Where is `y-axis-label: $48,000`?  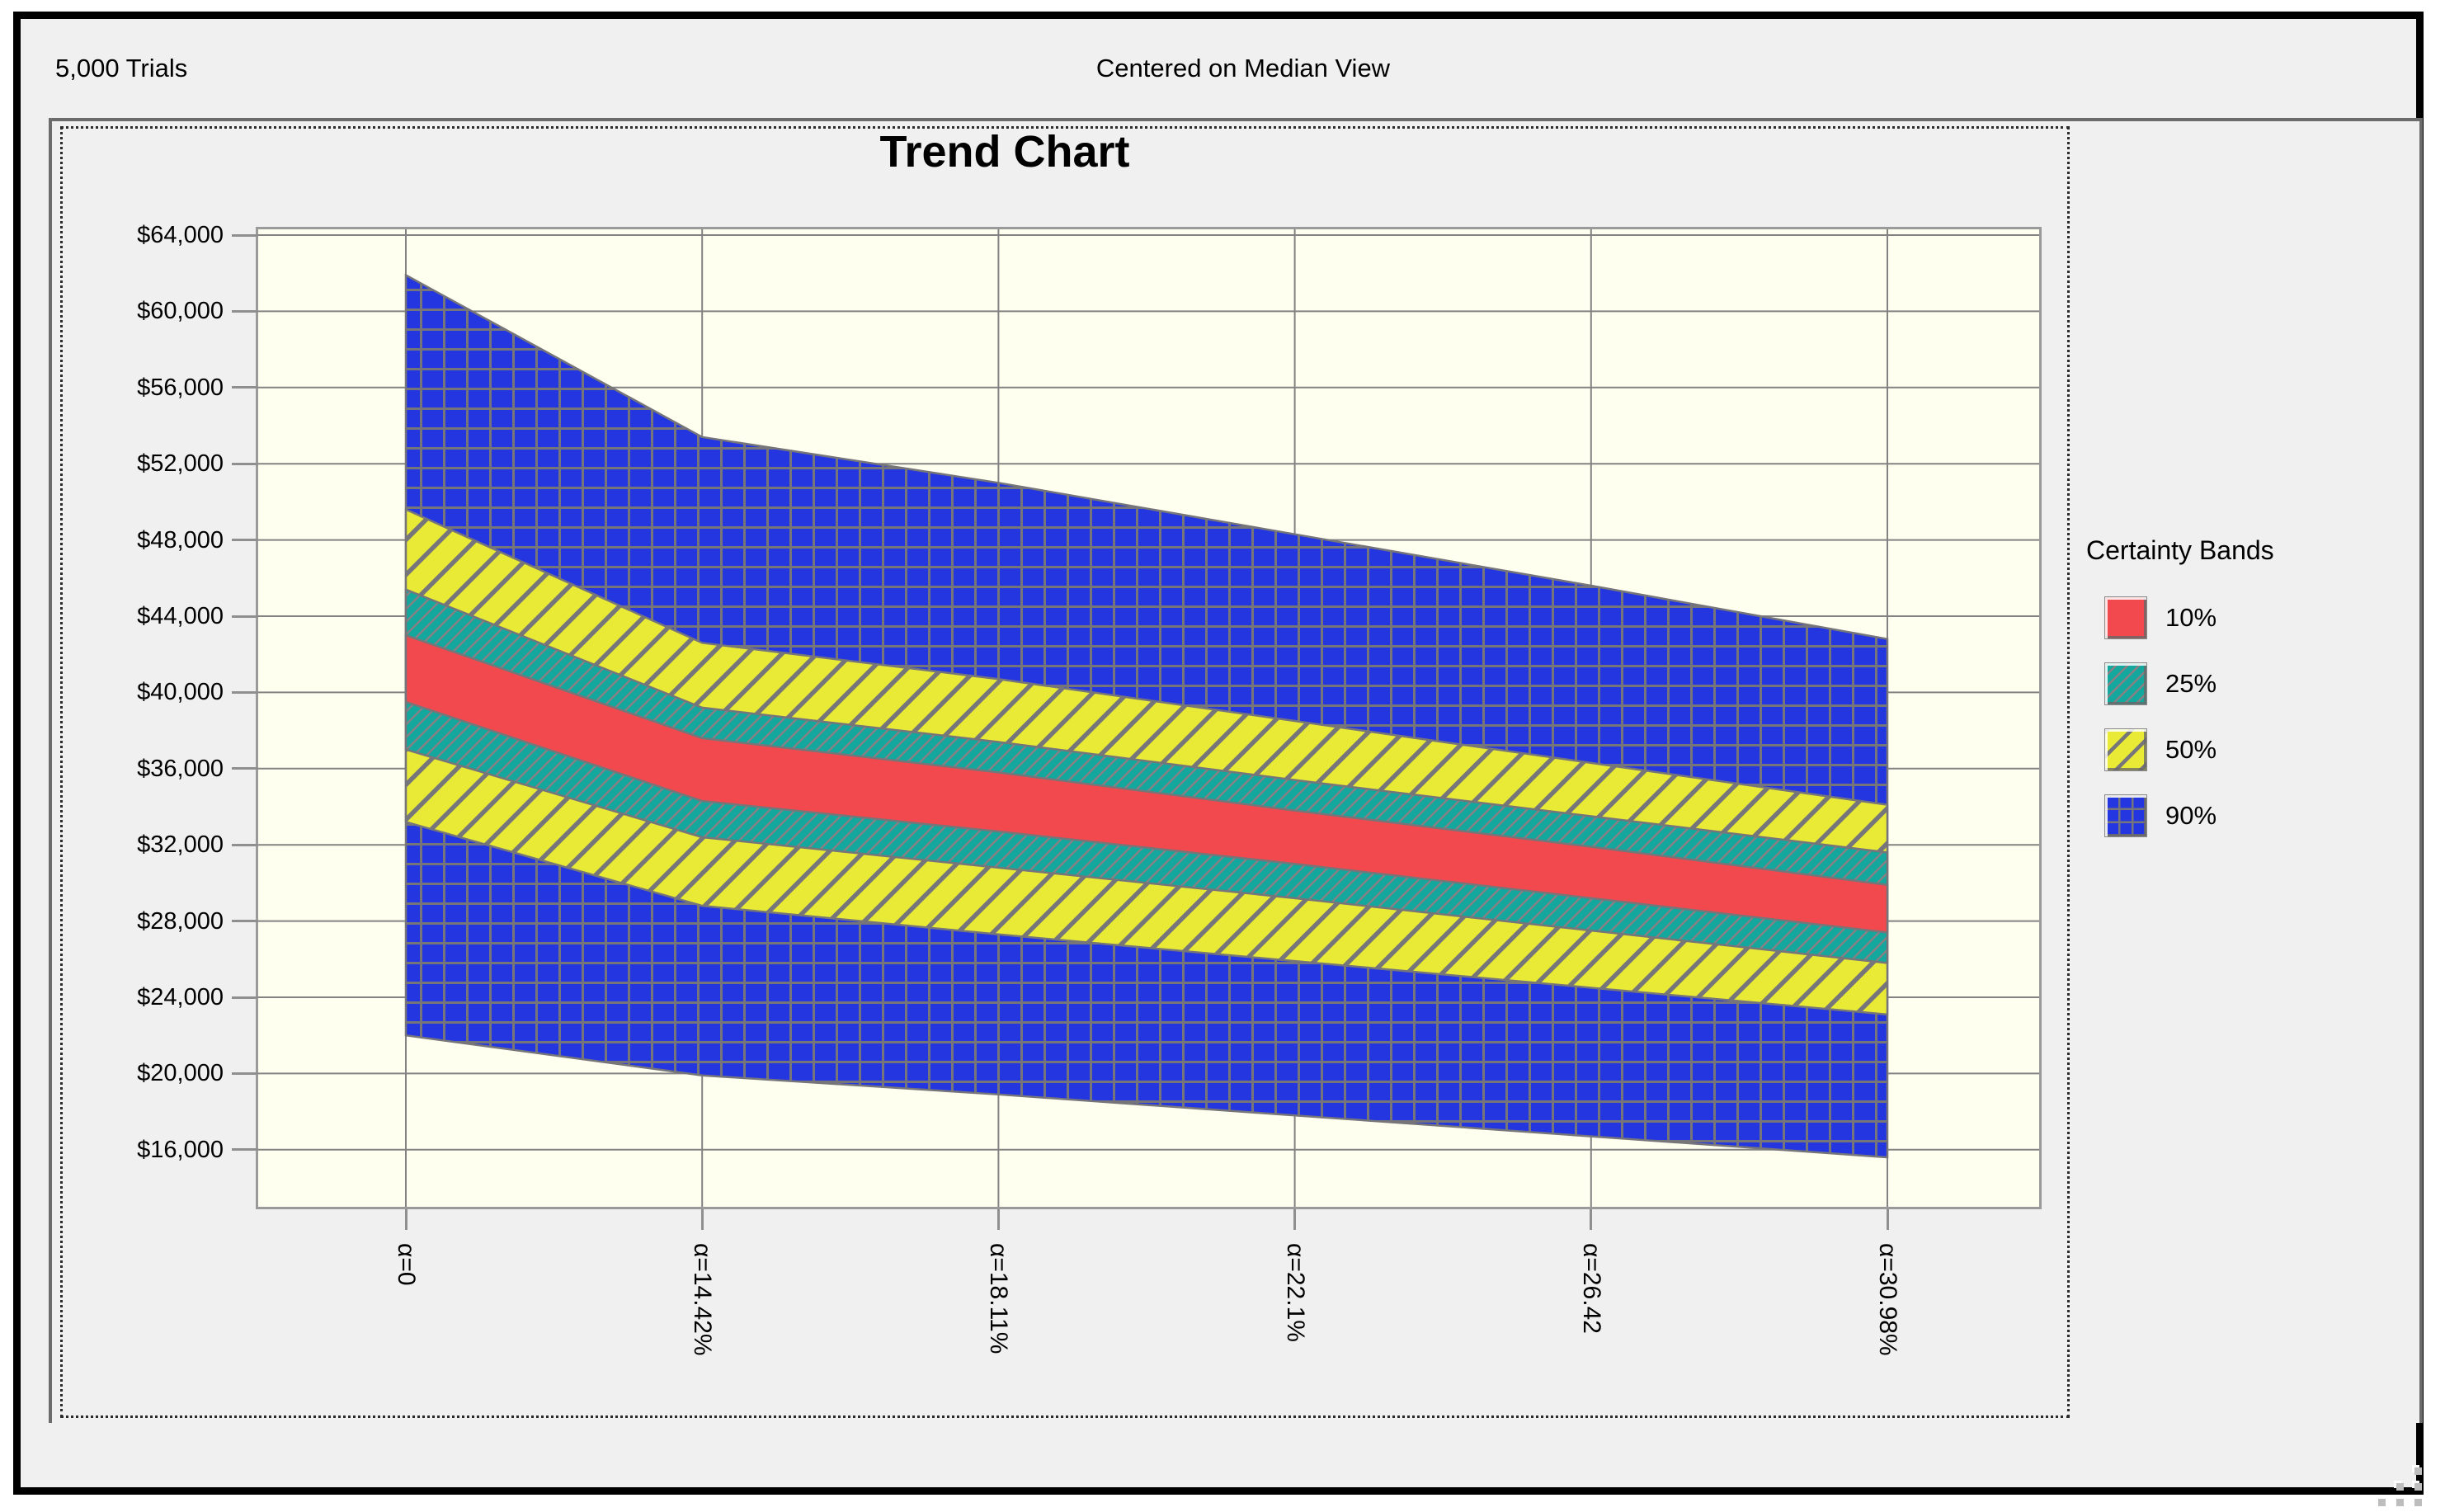 y-axis-label: $48,000 is located at coordinates (181, 539).